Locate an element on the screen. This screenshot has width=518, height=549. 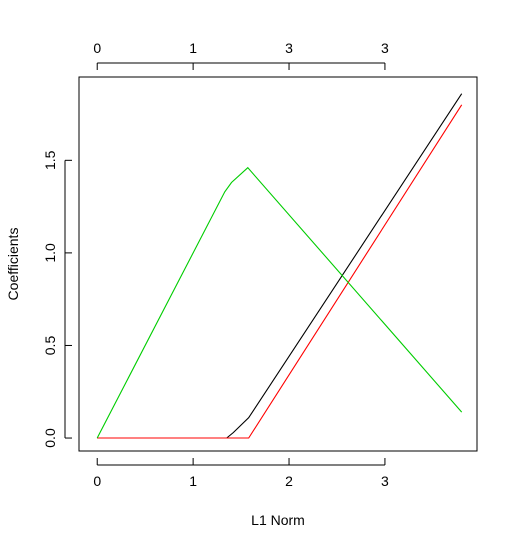
y-tick-label: 1.0 is located at coordinates (50, 253).